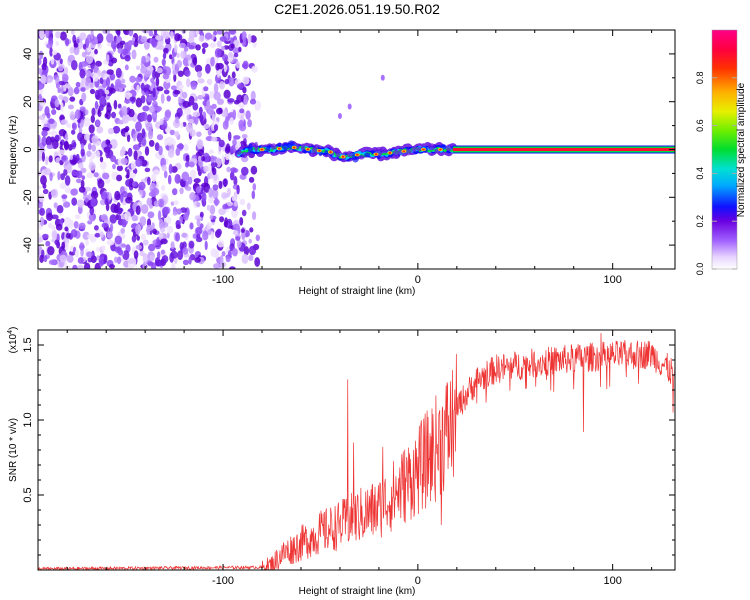 The image size is (750, 600). Describe the element at coordinates (700, 78) in the screenshot. I see `colorbar-tick-label: 0.8` at that location.